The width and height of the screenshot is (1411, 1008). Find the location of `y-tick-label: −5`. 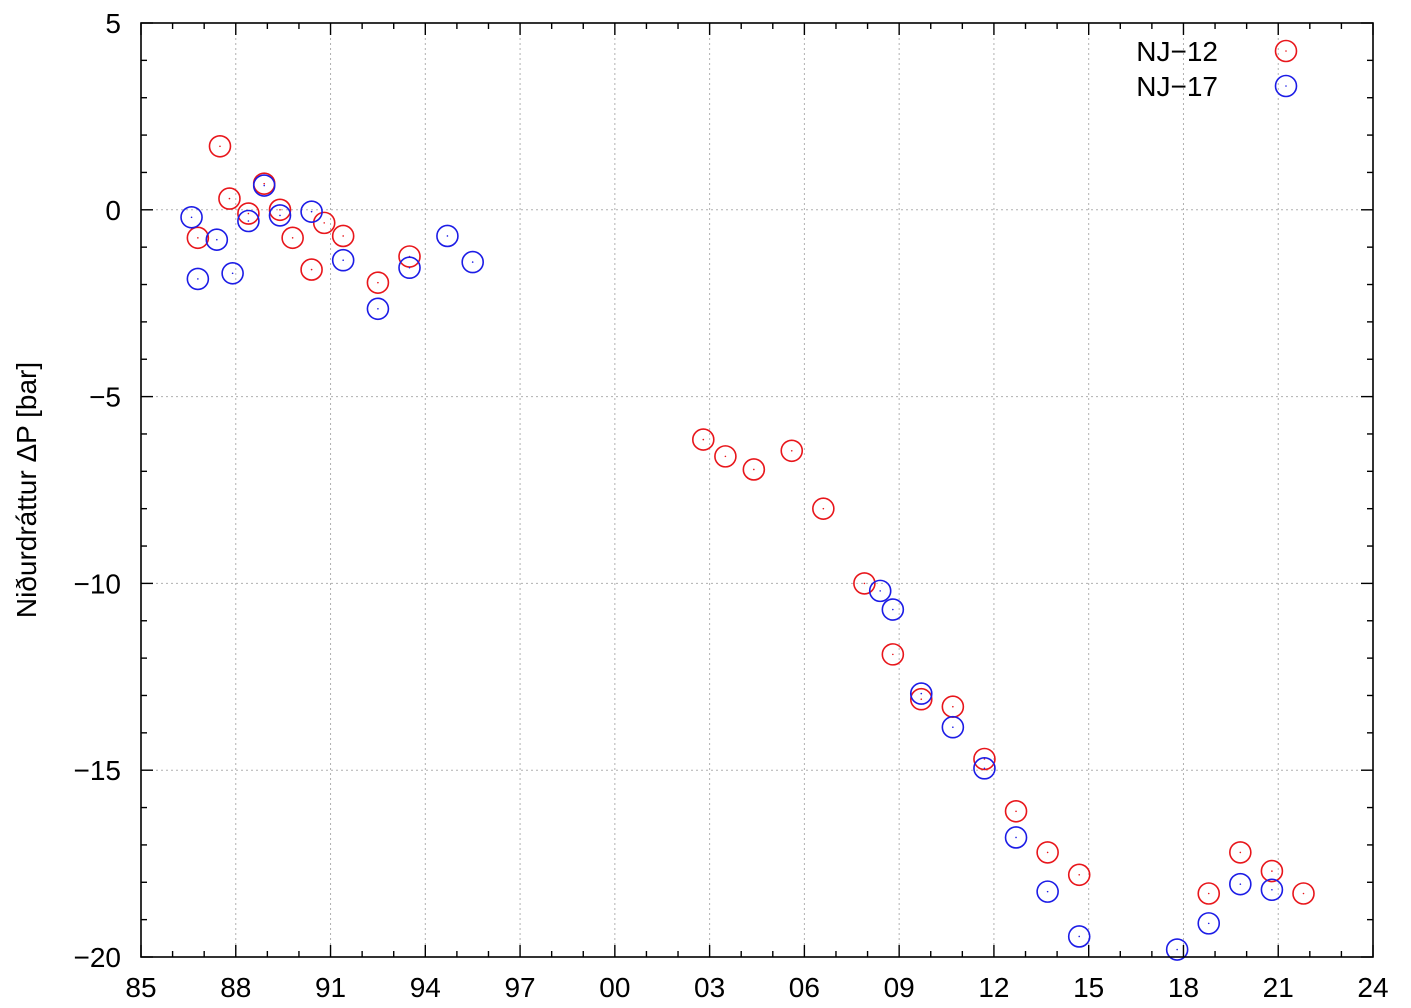

y-tick-label: −5 is located at coordinates (105, 397).